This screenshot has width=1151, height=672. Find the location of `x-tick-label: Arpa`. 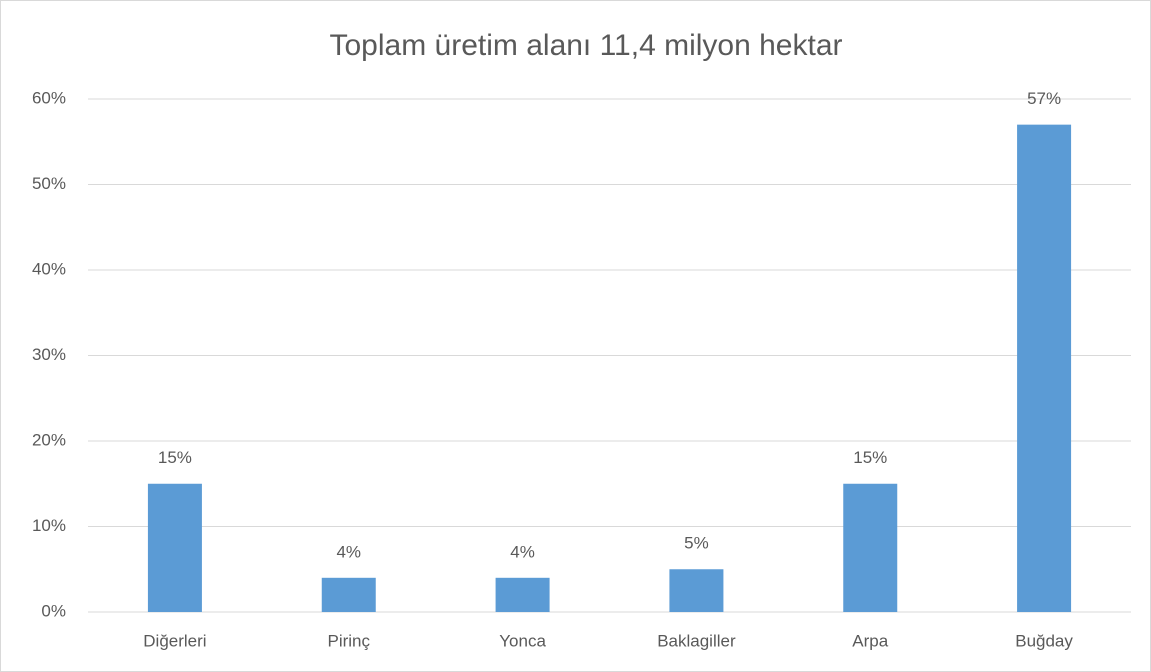

x-tick-label: Arpa is located at coordinates (870, 640).